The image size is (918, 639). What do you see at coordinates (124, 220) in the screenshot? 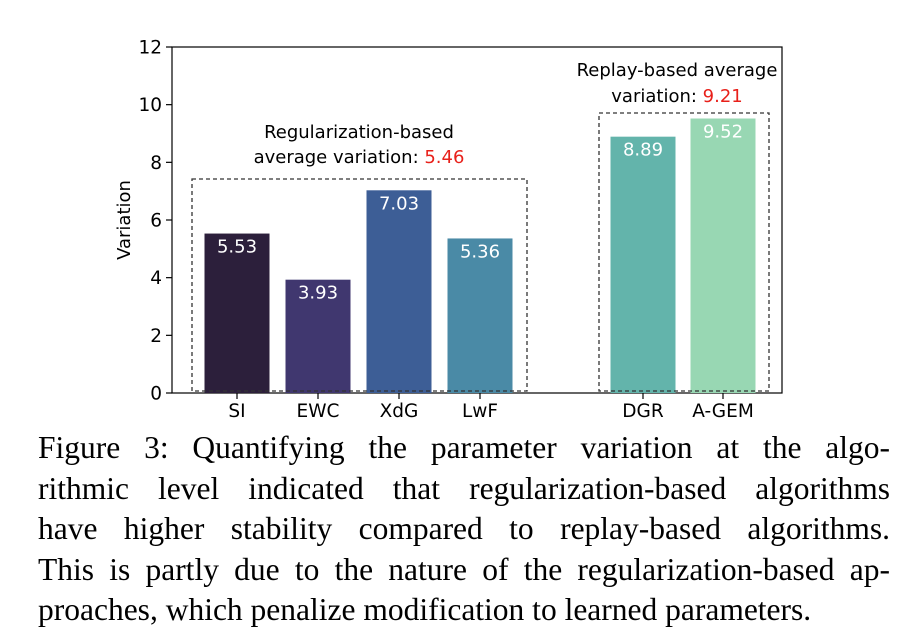
I see `y-axis-label: Variation` at bounding box center [124, 220].